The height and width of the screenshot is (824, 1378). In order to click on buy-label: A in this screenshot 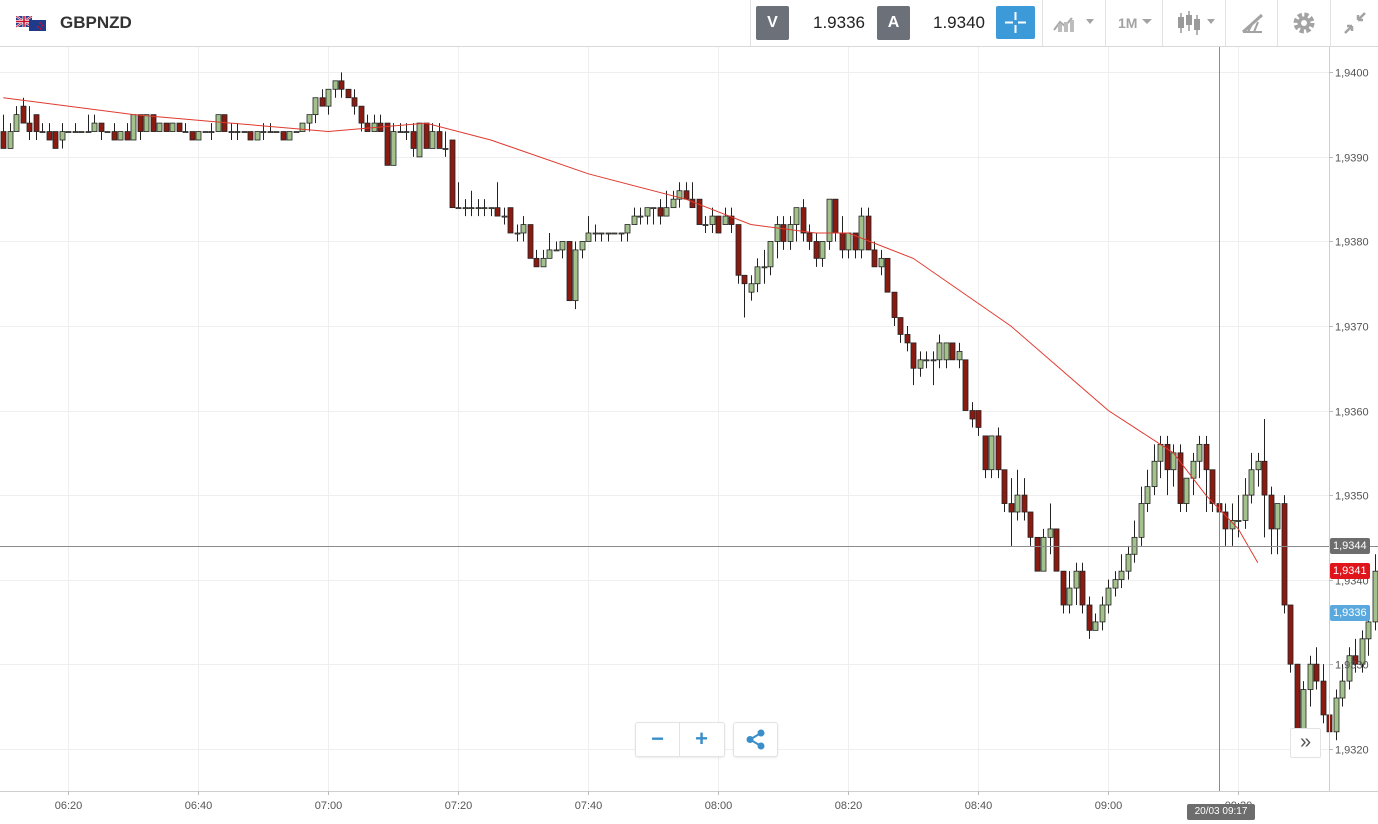, I will do `click(893, 23)`.